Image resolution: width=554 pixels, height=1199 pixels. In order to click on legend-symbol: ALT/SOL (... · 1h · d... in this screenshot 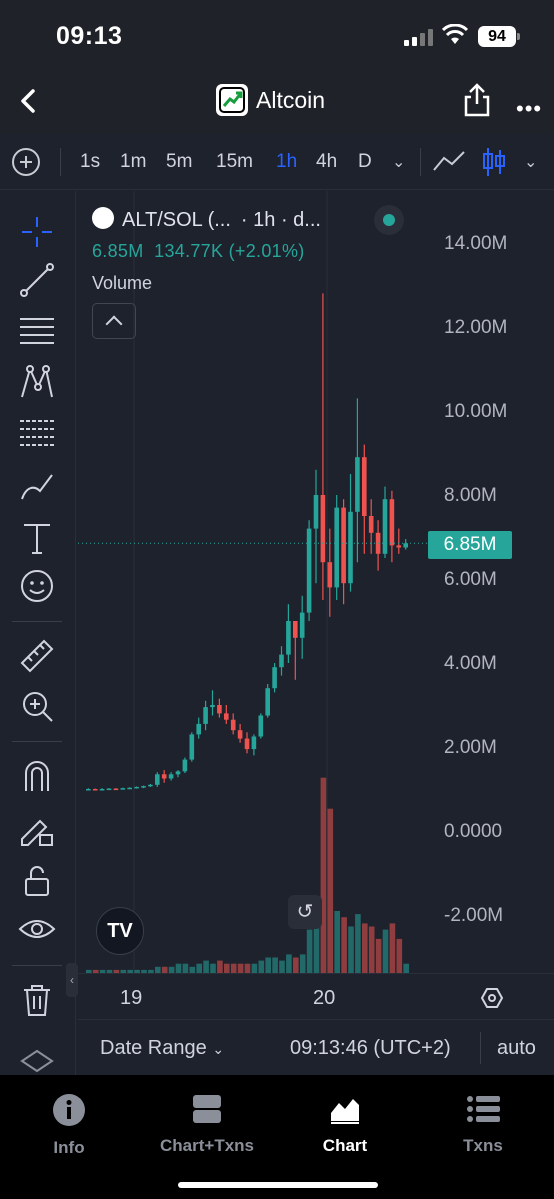, I will do `click(206, 219)`.